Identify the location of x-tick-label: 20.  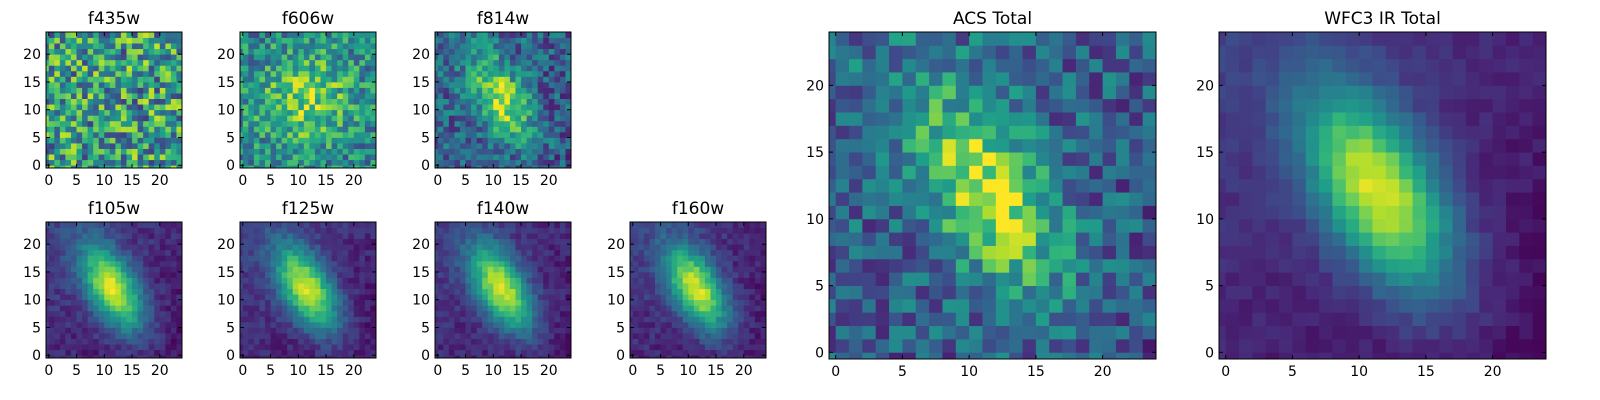
(354, 181).